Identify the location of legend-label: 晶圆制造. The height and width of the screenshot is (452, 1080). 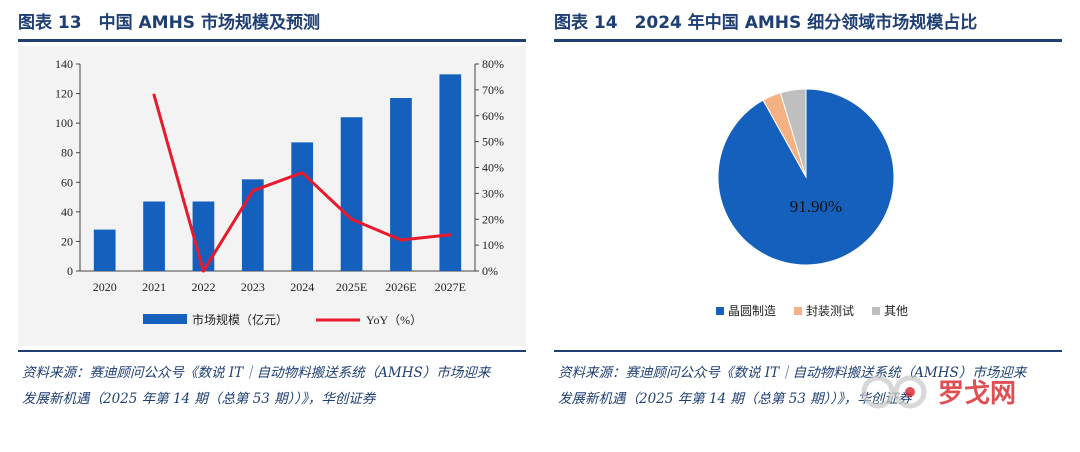
(752, 311).